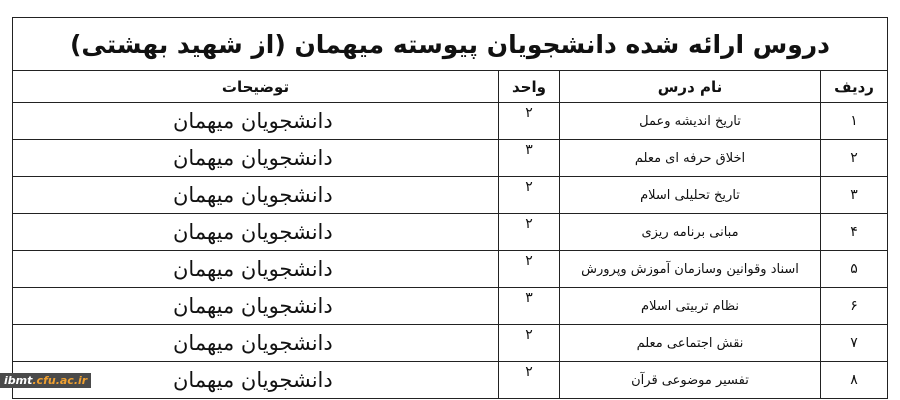 This screenshot has width=900, height=400. What do you see at coordinates (854, 269) in the screenshot?
I see `row-index: ۵` at bounding box center [854, 269].